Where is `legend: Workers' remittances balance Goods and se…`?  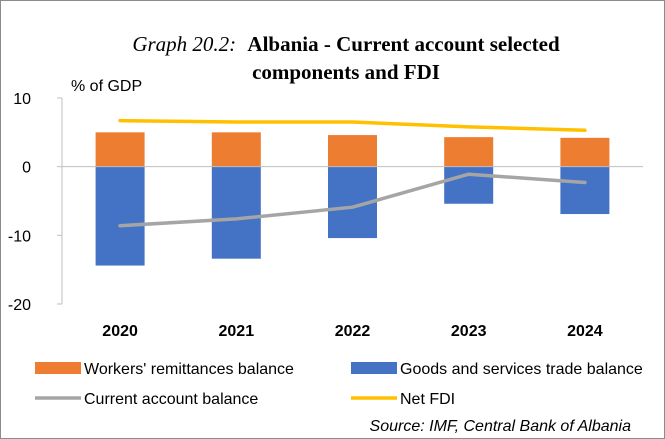
legend: Workers' remittances balance Goods and se… is located at coordinates (339, 384).